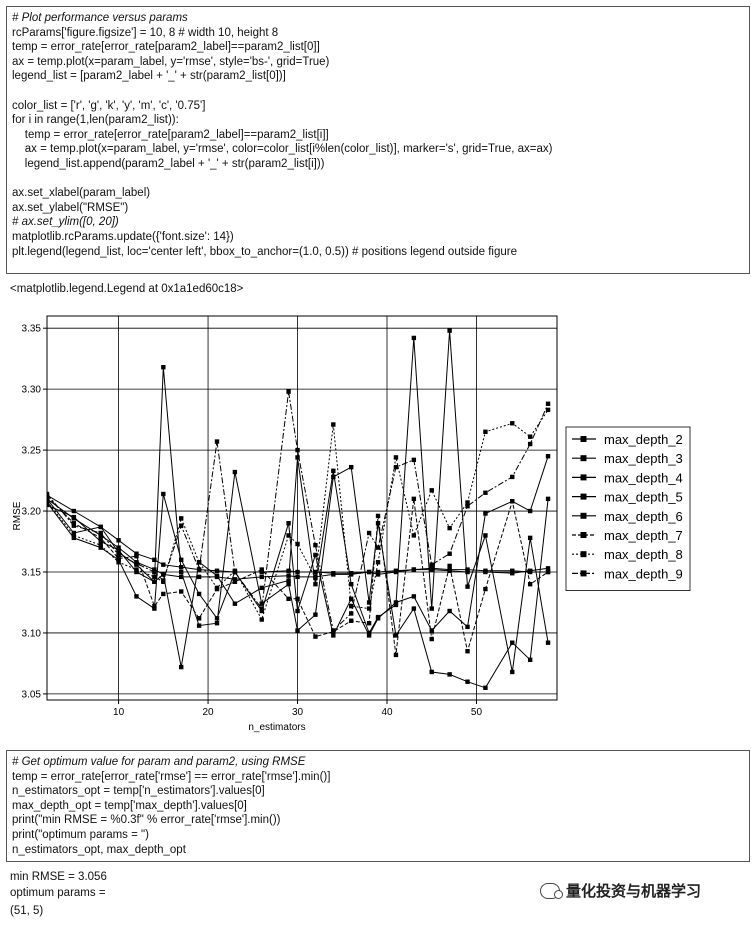  What do you see at coordinates (643, 497) in the screenshot?
I see `legend-entry: max_depth_5` at bounding box center [643, 497].